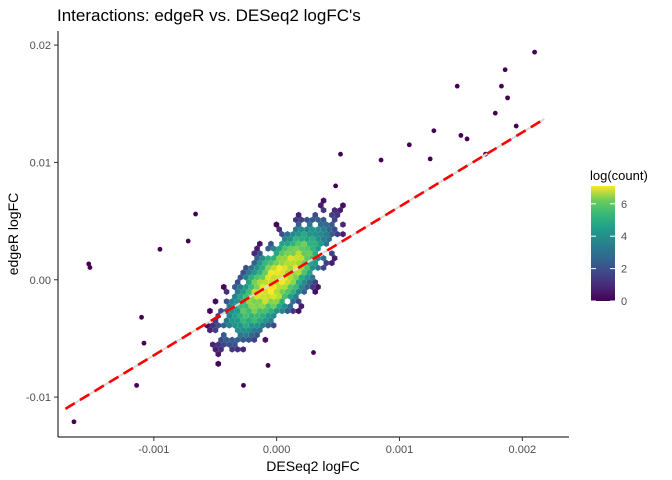  Describe the element at coordinates (624, 237) in the screenshot. I see `legend-tick-label: 4` at that location.